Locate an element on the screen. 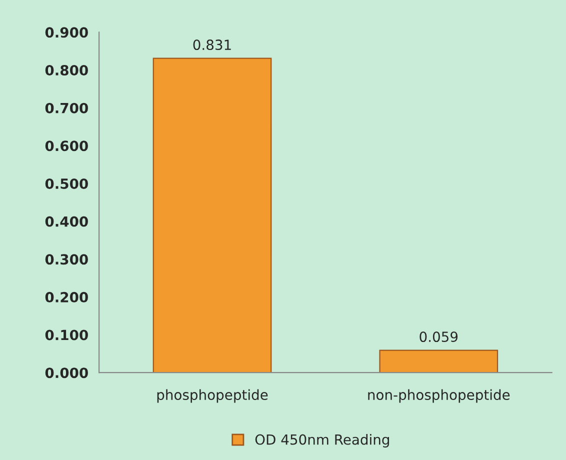 The image size is (566, 460). data-label: 0.059 is located at coordinates (439, 337).